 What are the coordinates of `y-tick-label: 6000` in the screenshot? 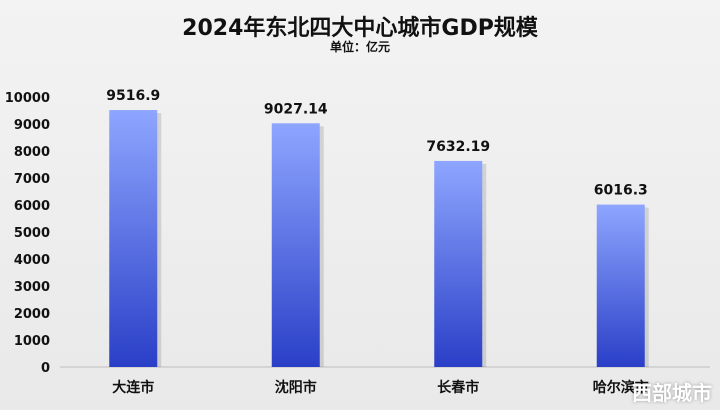 It's located at (32, 206).